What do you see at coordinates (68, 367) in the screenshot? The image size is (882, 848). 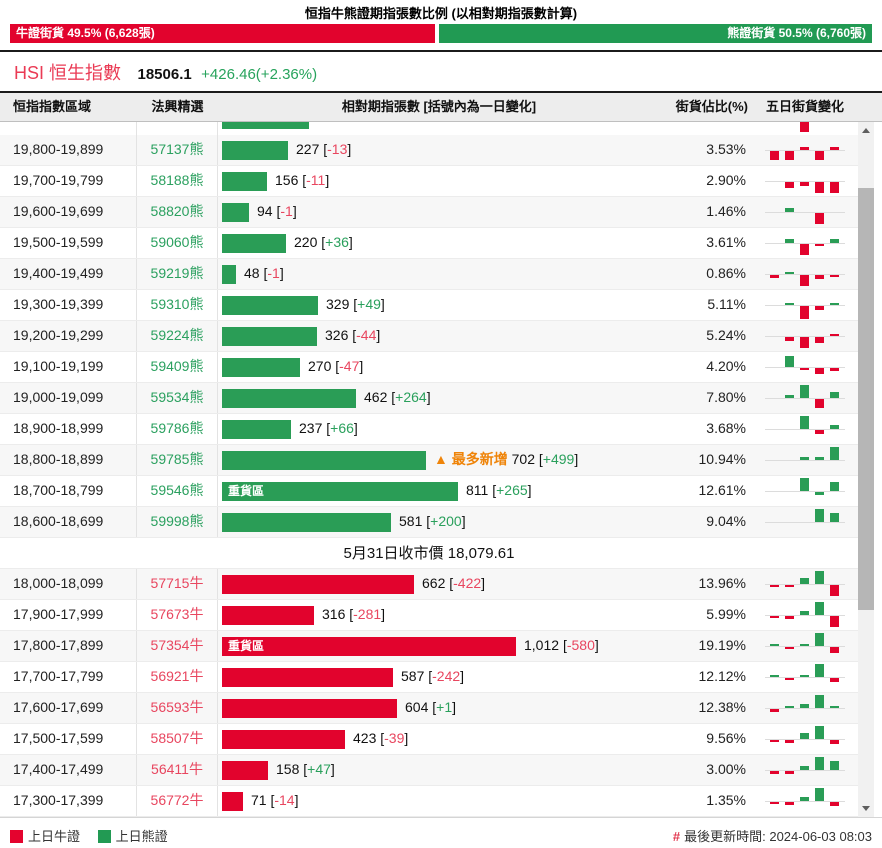 I see `index-range-cell: 19,100-19,199` at bounding box center [68, 367].